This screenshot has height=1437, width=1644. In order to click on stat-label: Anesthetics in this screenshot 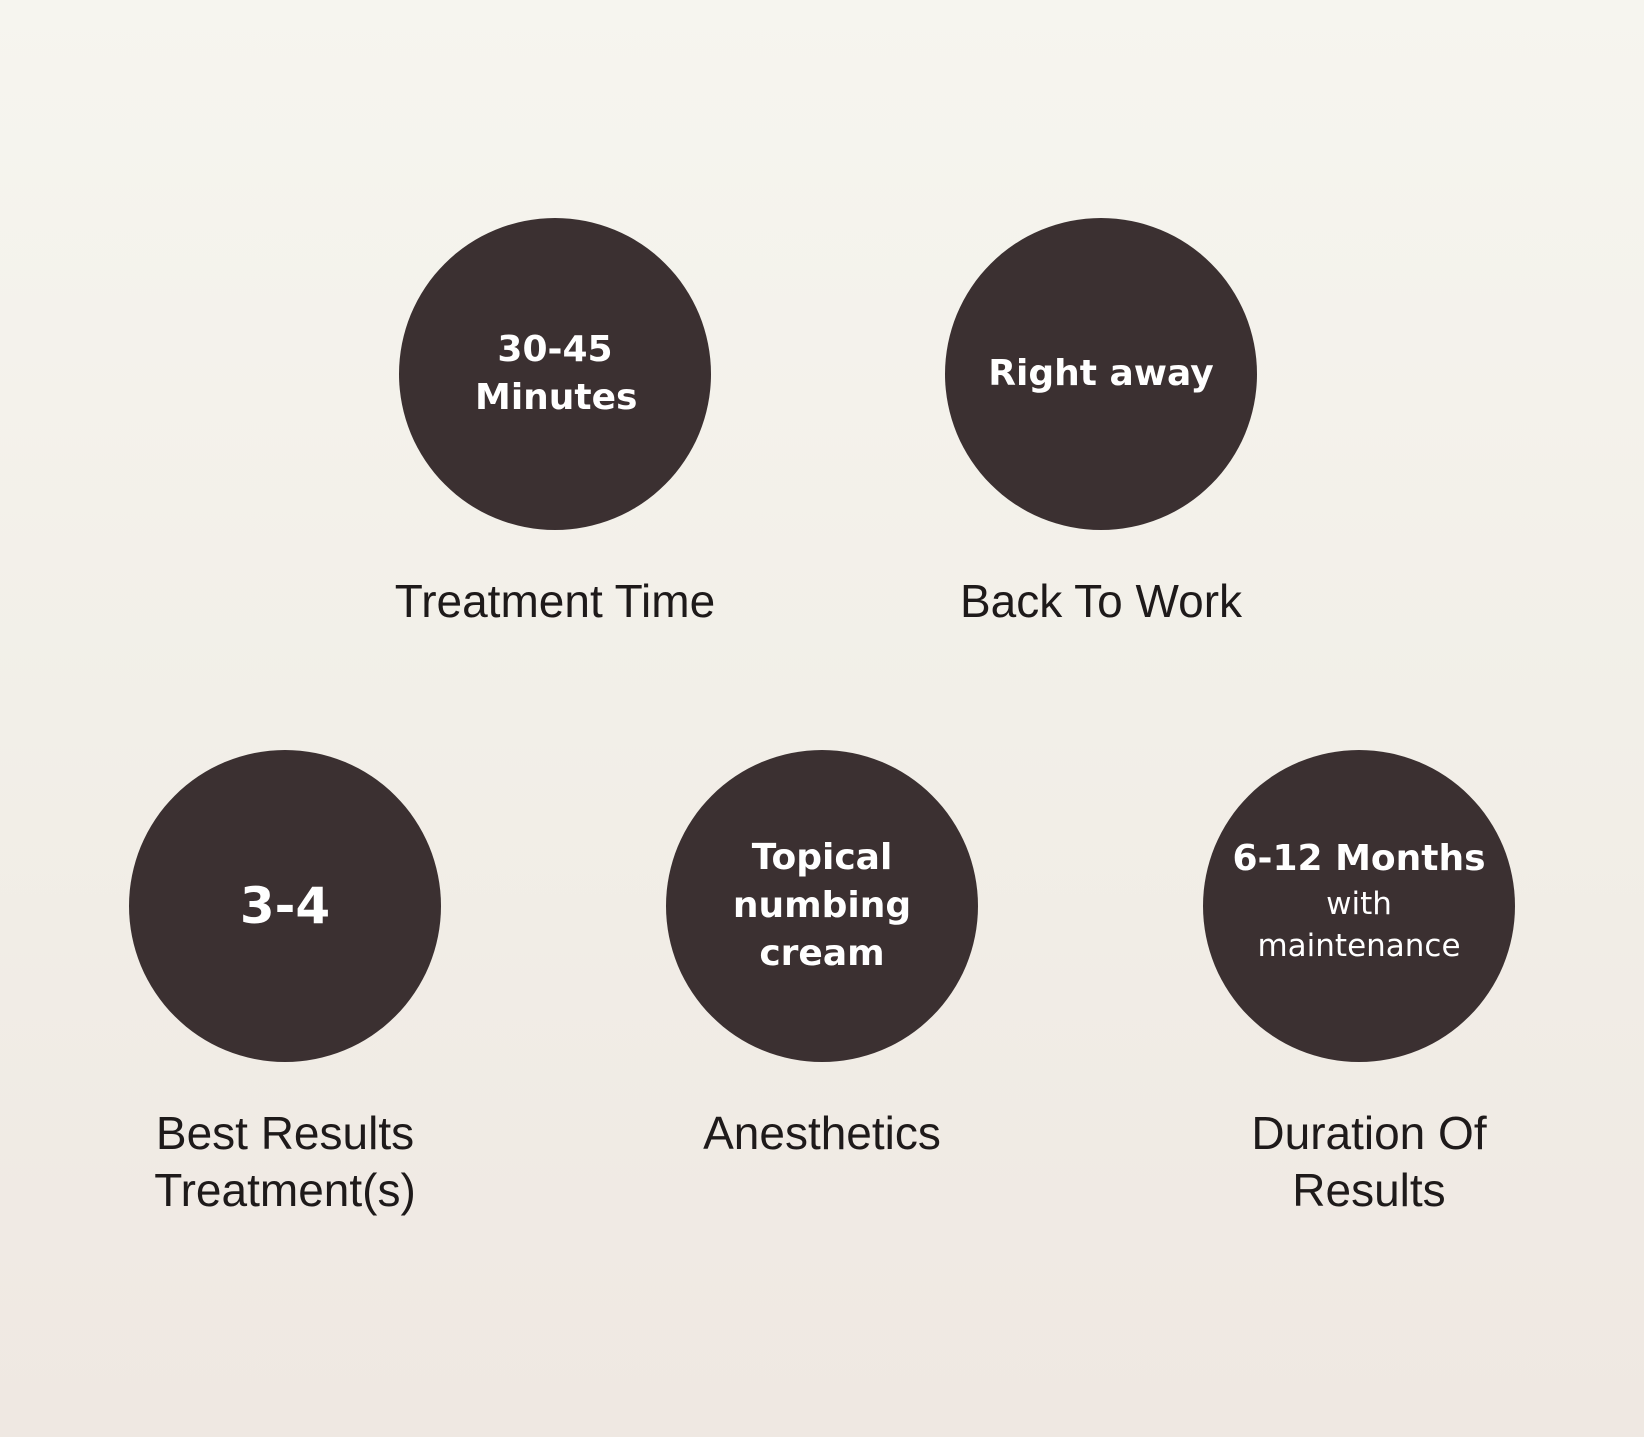, I will do `click(822, 1133)`.